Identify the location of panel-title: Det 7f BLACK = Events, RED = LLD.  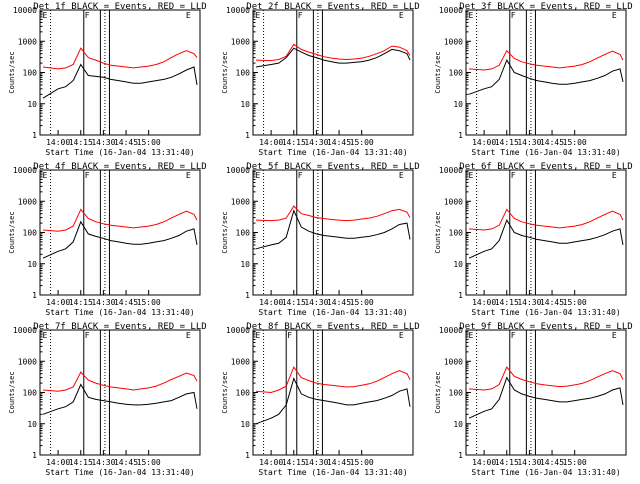
(119, 327).